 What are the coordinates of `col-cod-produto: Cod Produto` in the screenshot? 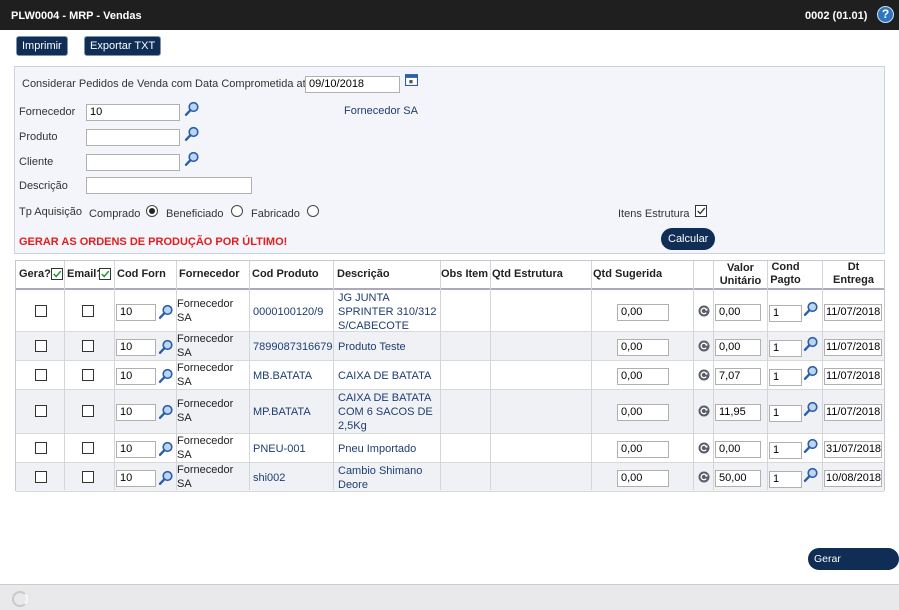 It's located at (285, 274).